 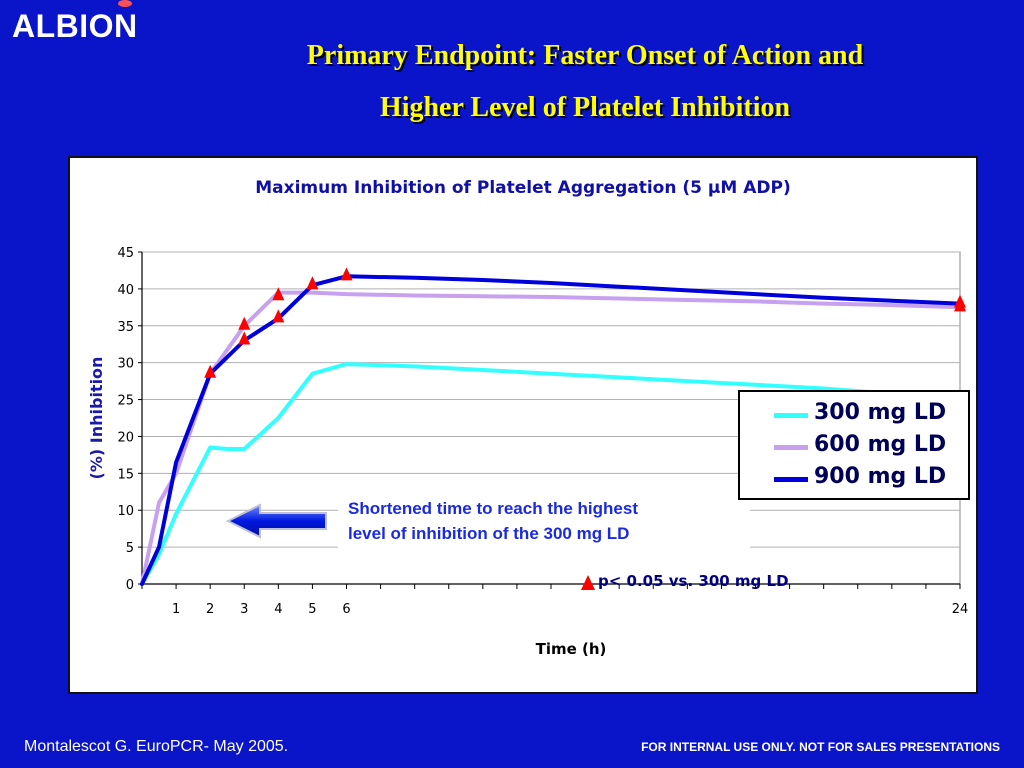 I want to click on y-tick-label: 0, so click(x=130, y=585).